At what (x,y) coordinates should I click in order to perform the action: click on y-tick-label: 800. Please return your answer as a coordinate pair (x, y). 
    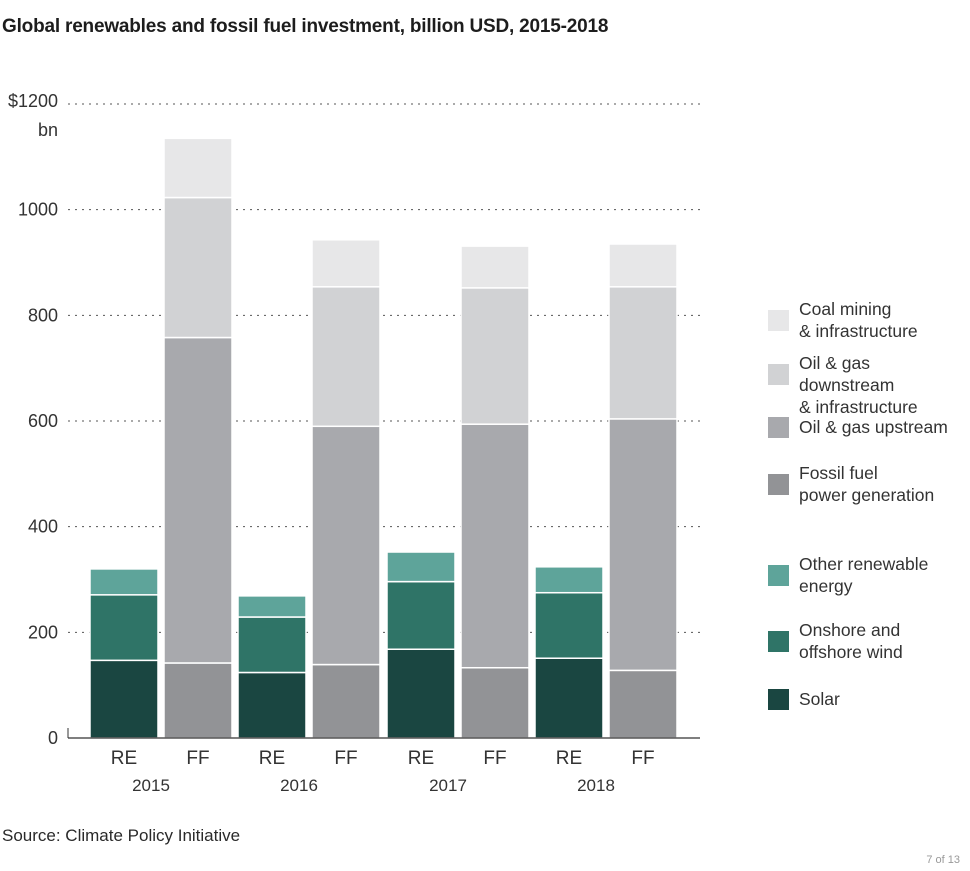
    Looking at the image, I should click on (43, 315).